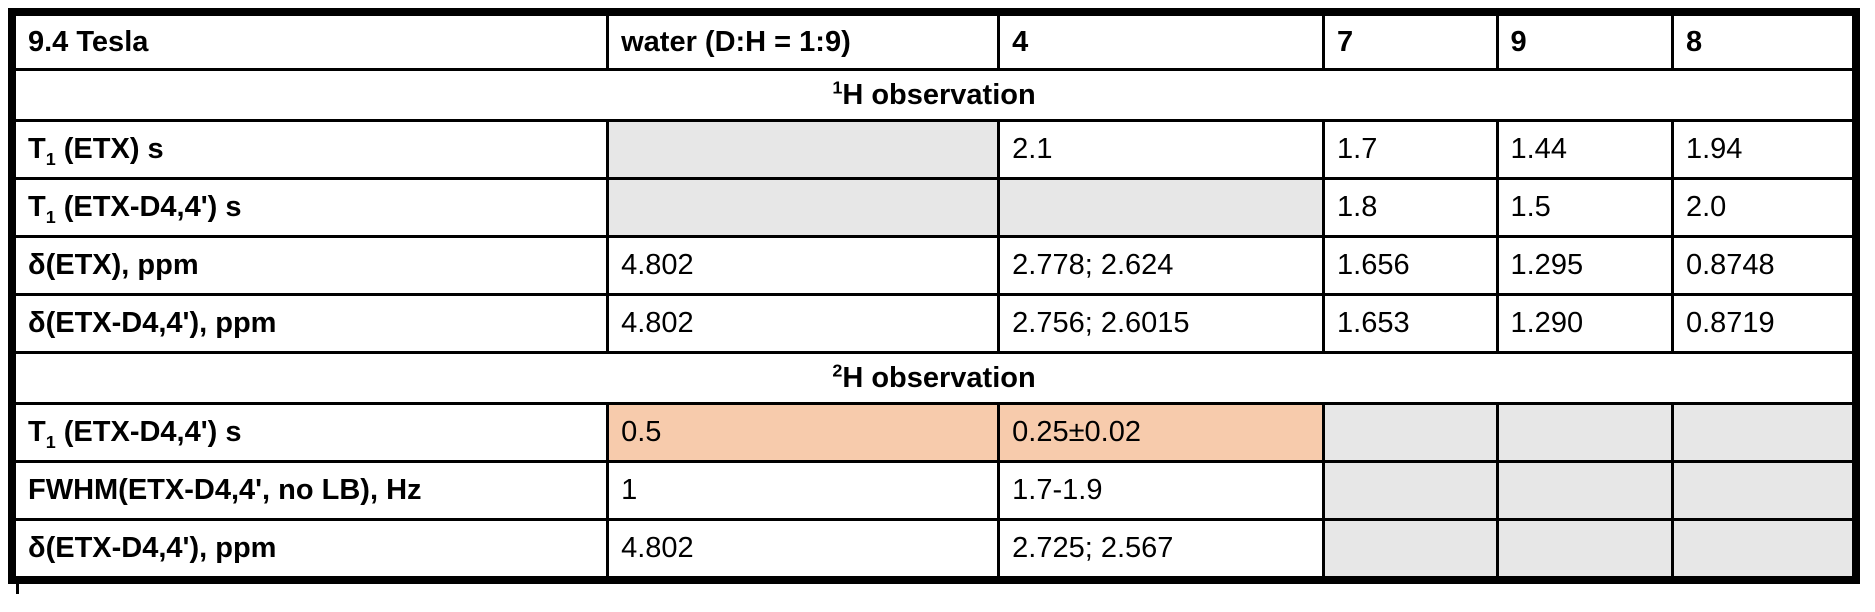 This screenshot has height=612, width=1875. Describe the element at coordinates (1764, 40) in the screenshot. I see `header-sample-8: 8` at that location.